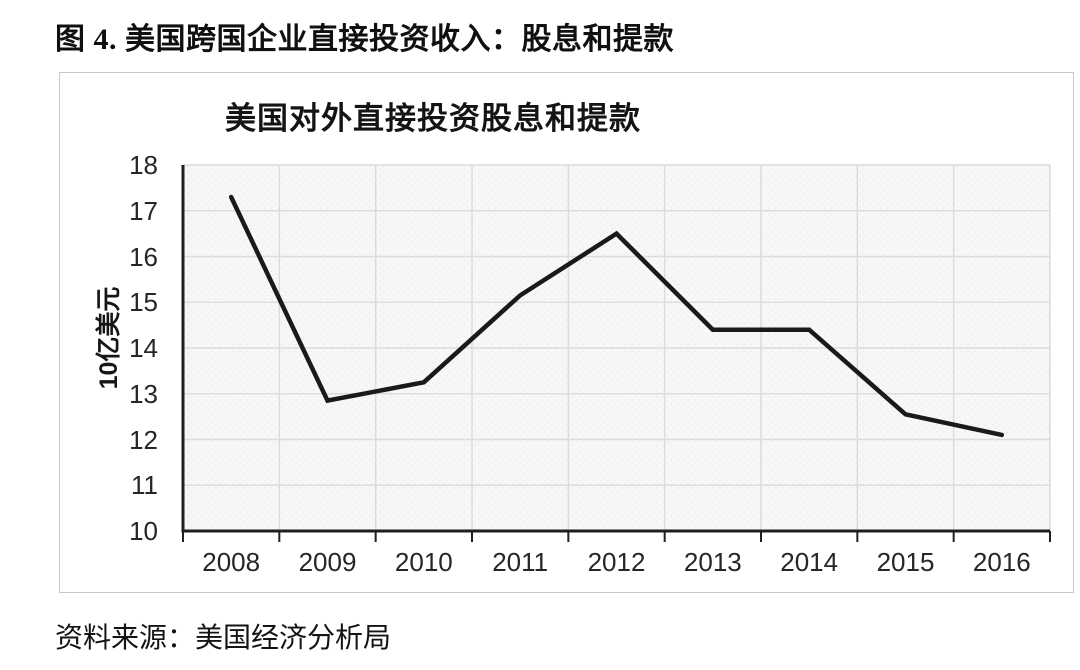 Image resolution: width=1080 pixels, height=670 pixels. Describe the element at coordinates (616, 536) in the screenshot. I see `axis-tick-marks` at that location.